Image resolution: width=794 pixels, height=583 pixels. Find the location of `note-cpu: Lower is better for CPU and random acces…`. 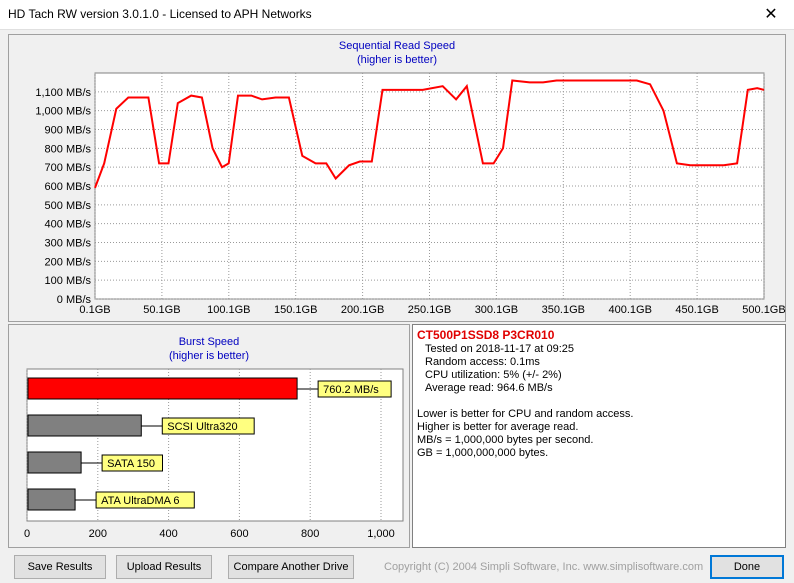

note-cpu: Lower is better for CPU and random acces… is located at coordinates (525, 414).